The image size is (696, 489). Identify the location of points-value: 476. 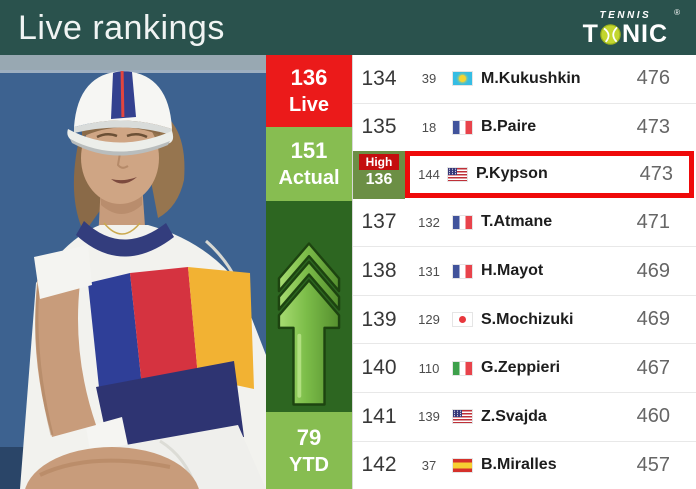
(653, 78).